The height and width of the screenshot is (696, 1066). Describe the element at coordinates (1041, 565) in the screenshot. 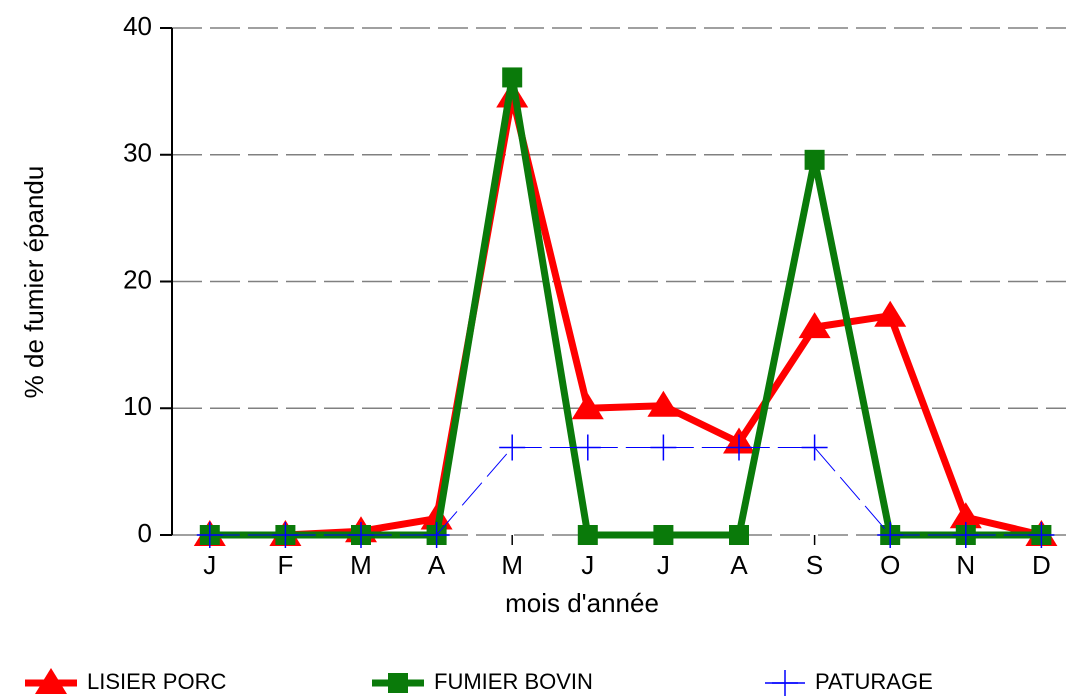

I see `x-tick-label: D` at that location.